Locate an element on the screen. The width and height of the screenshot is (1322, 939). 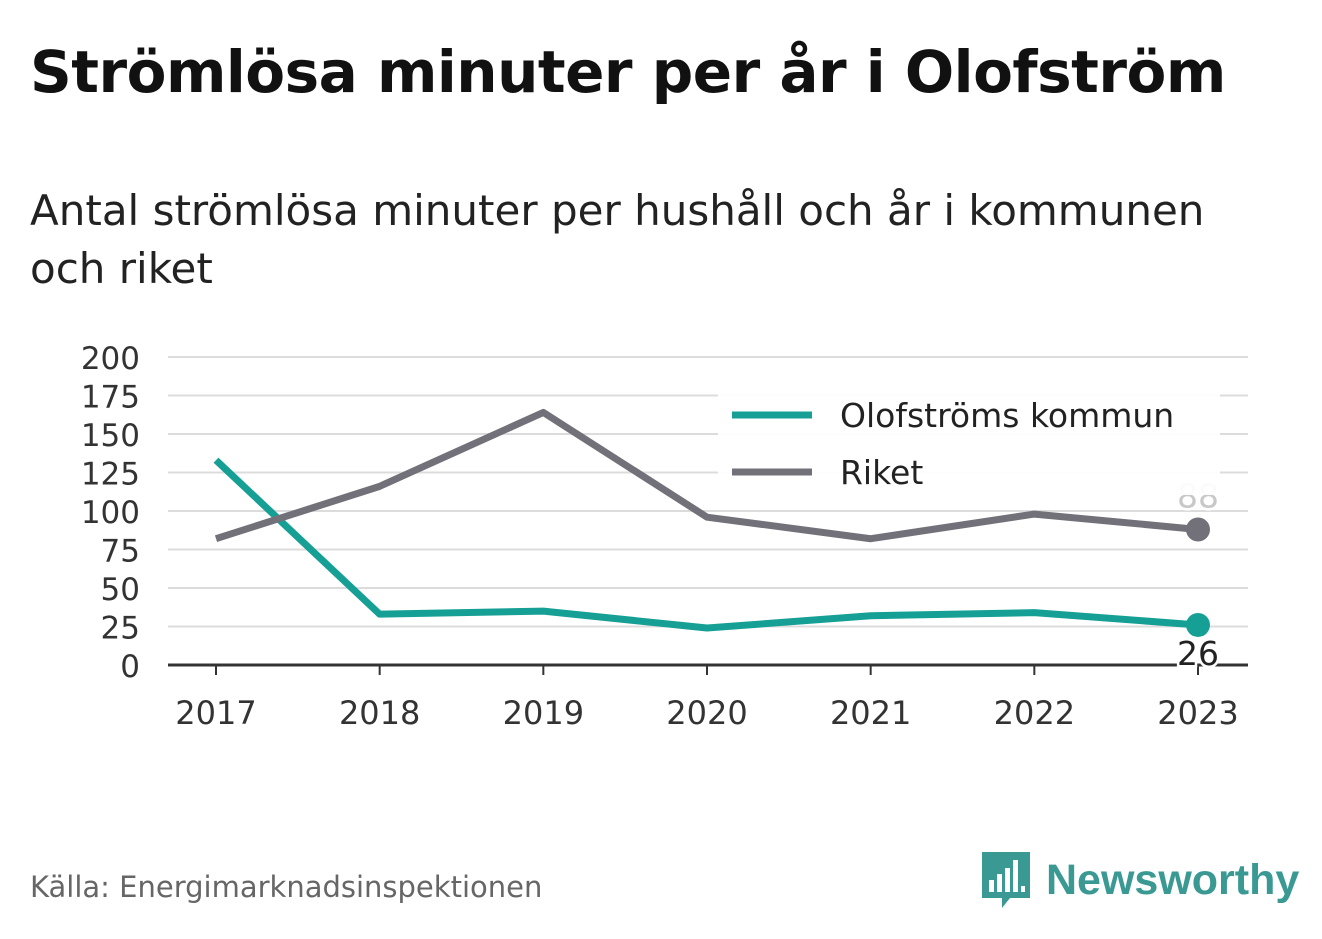
newsworthy-logo-icon is located at coordinates (1006, 880).